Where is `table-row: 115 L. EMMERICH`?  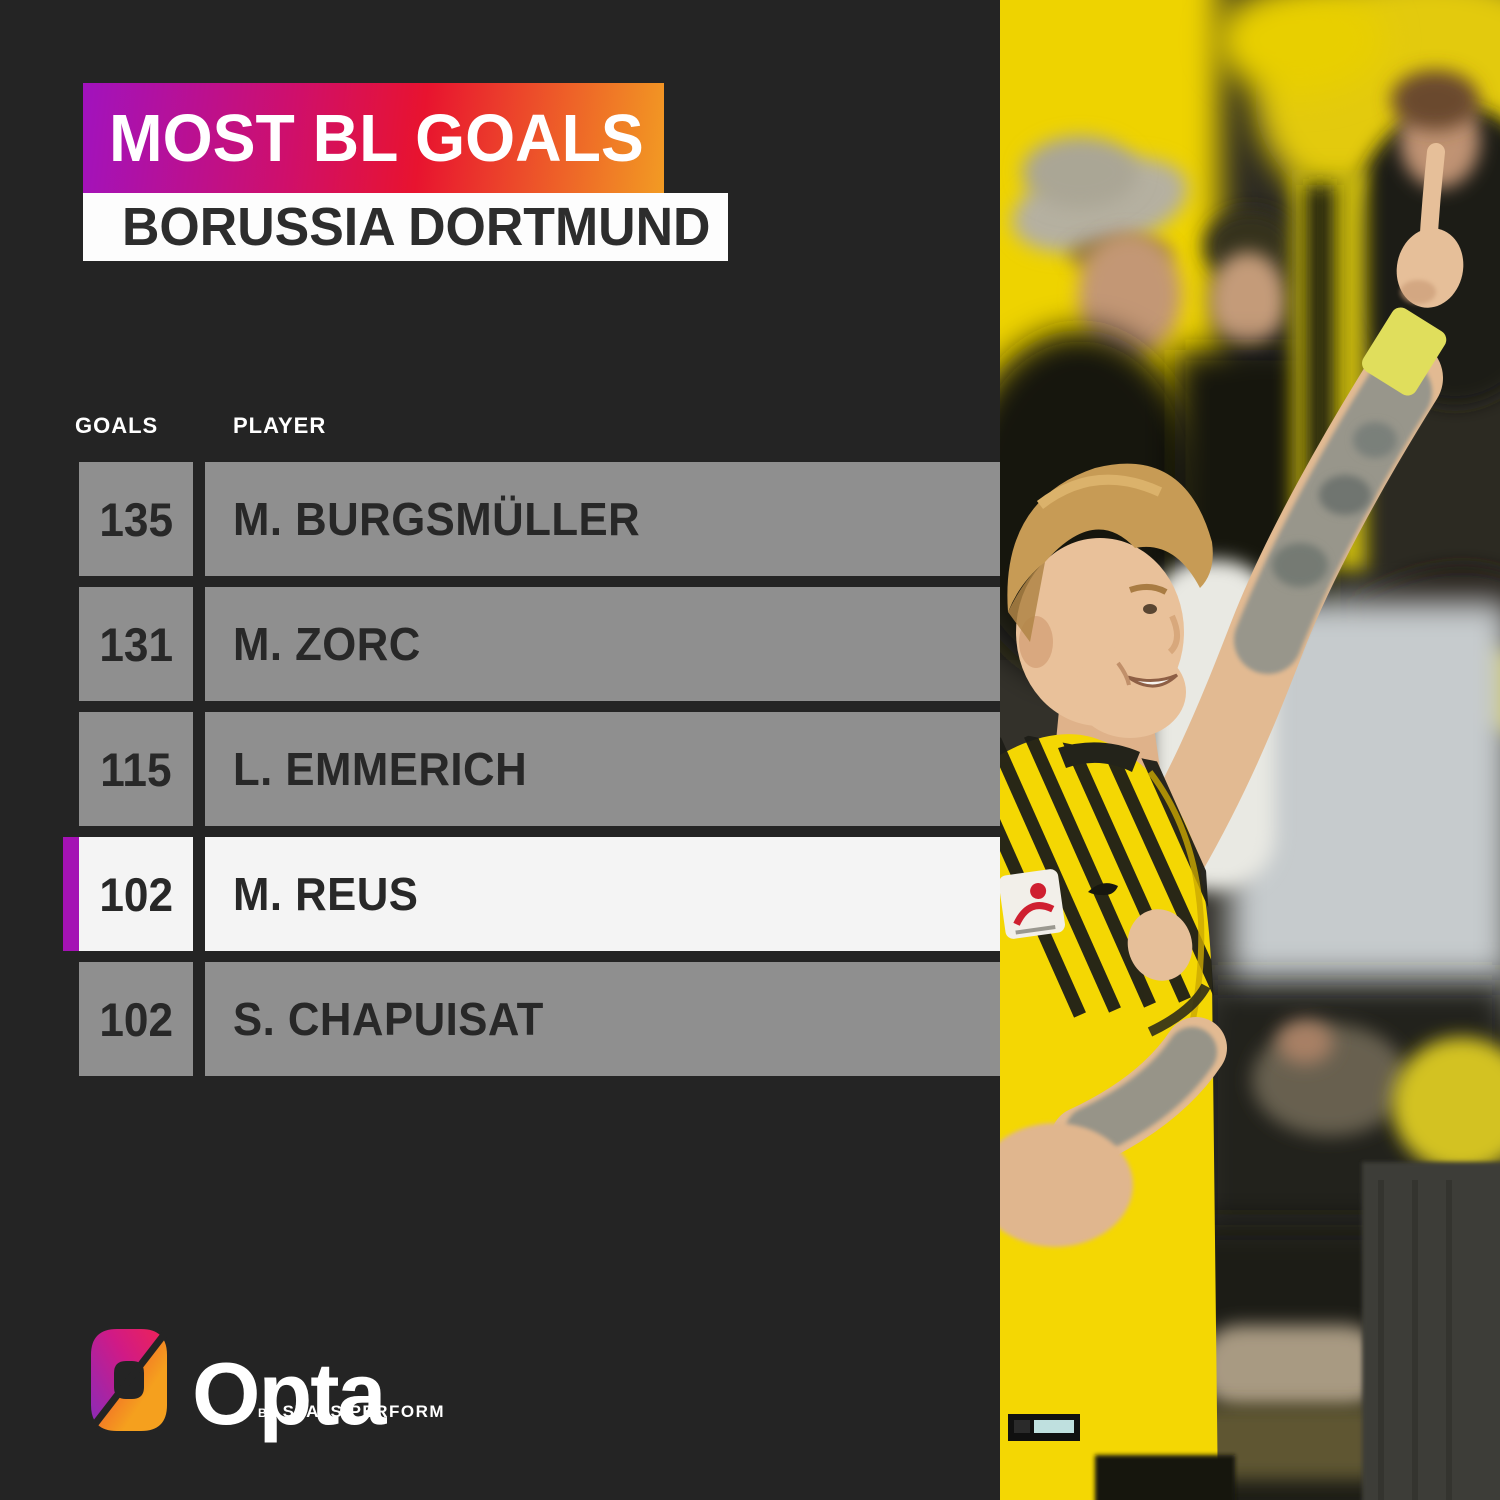
table-row: 115 L. EMMERICH is located at coordinates (500, 769).